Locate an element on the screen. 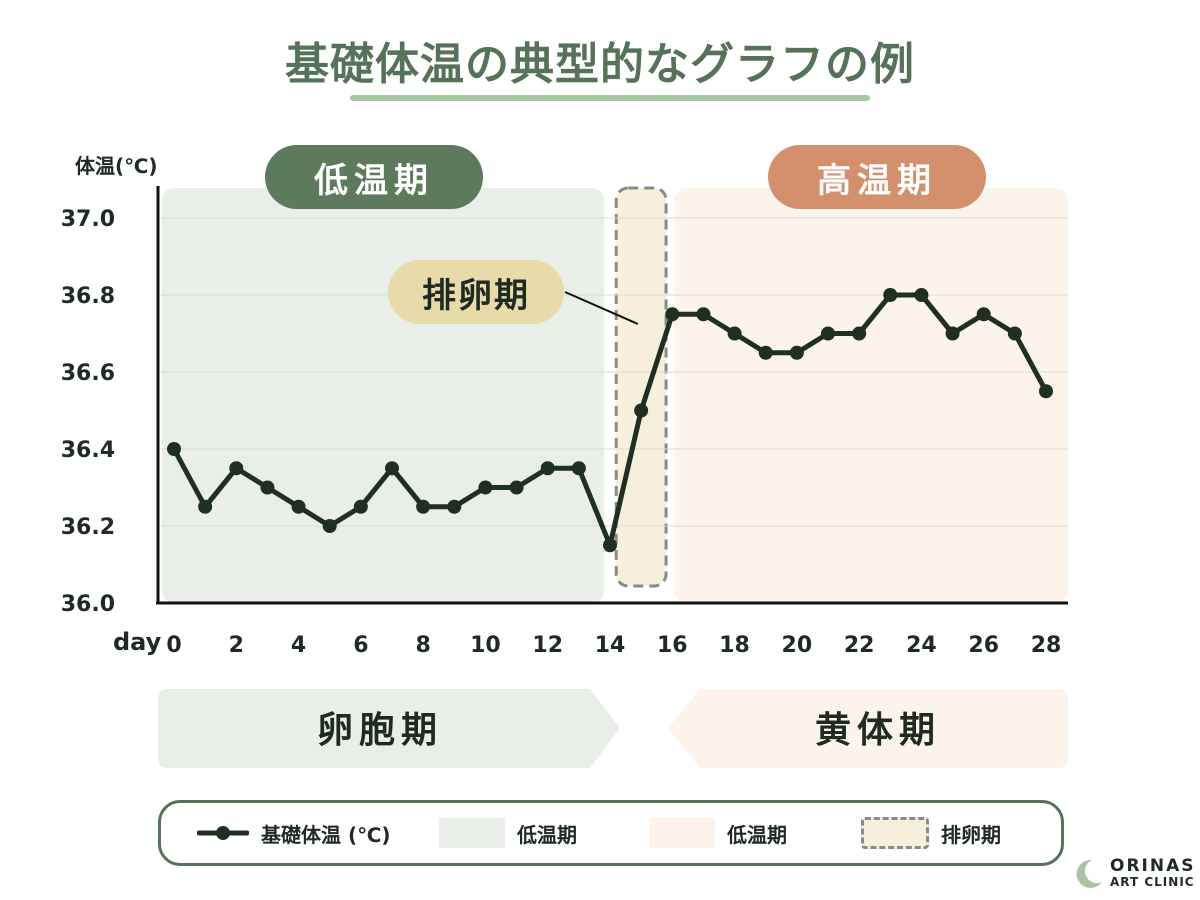 This screenshot has width=1200, height=900. legend-swatch-high is located at coordinates (682, 833).